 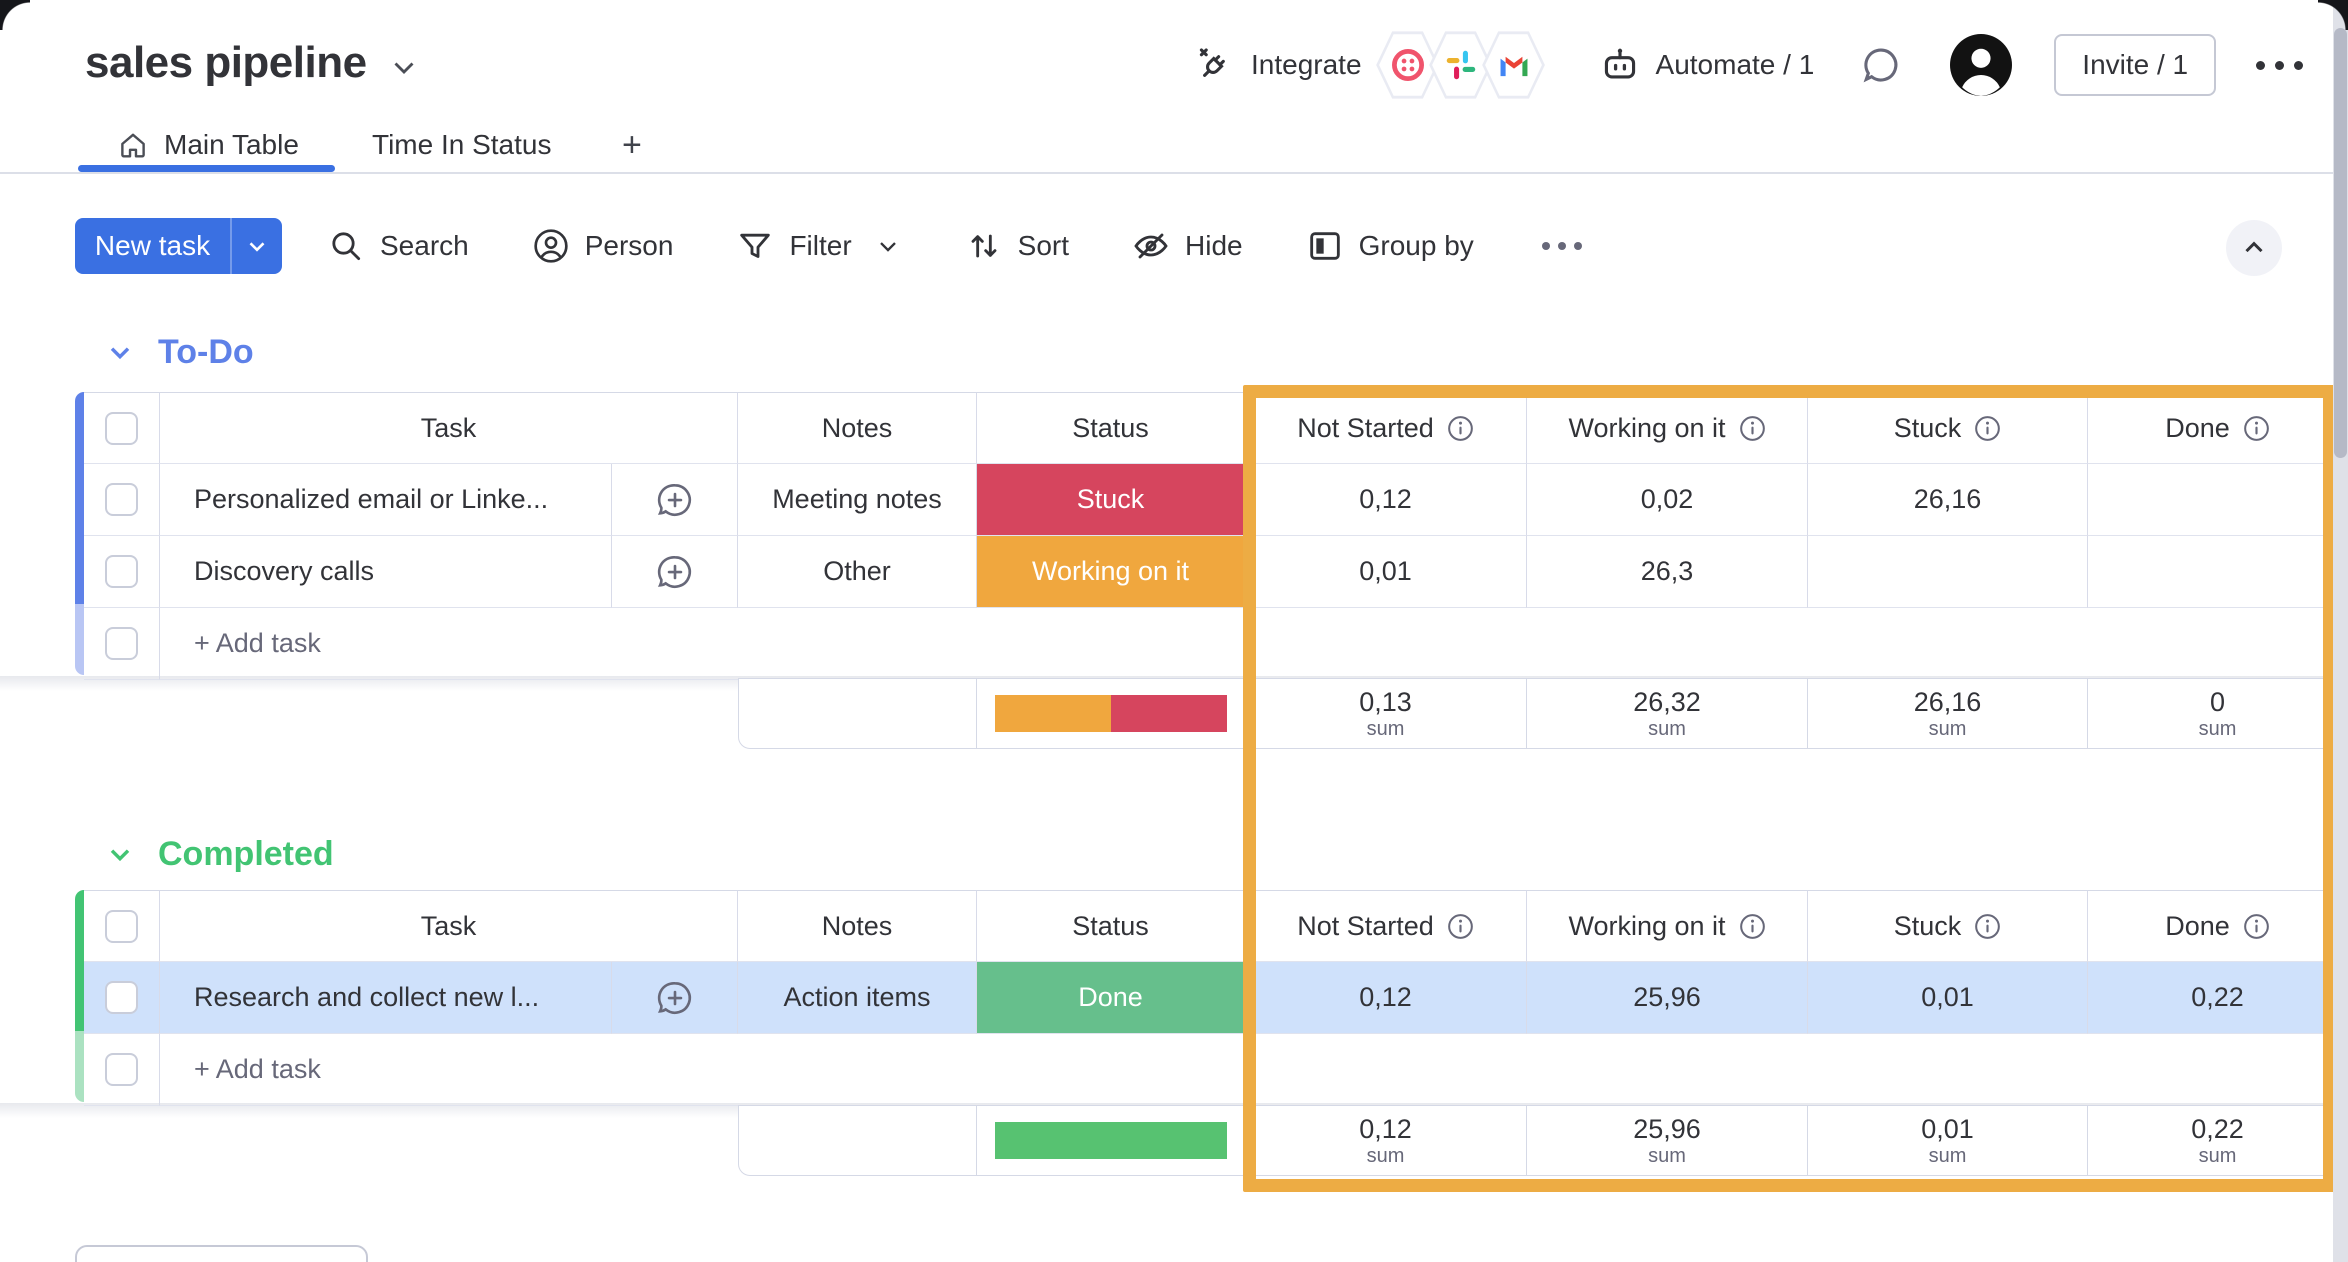 I want to click on summary-stuck: 0,01 sum, so click(x=1948, y=1140).